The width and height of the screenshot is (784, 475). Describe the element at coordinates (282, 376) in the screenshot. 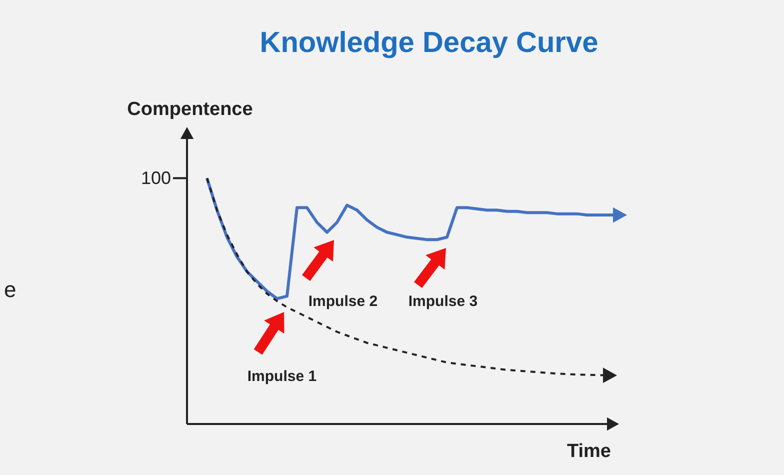

I see `annotation: Impulse 1` at that location.